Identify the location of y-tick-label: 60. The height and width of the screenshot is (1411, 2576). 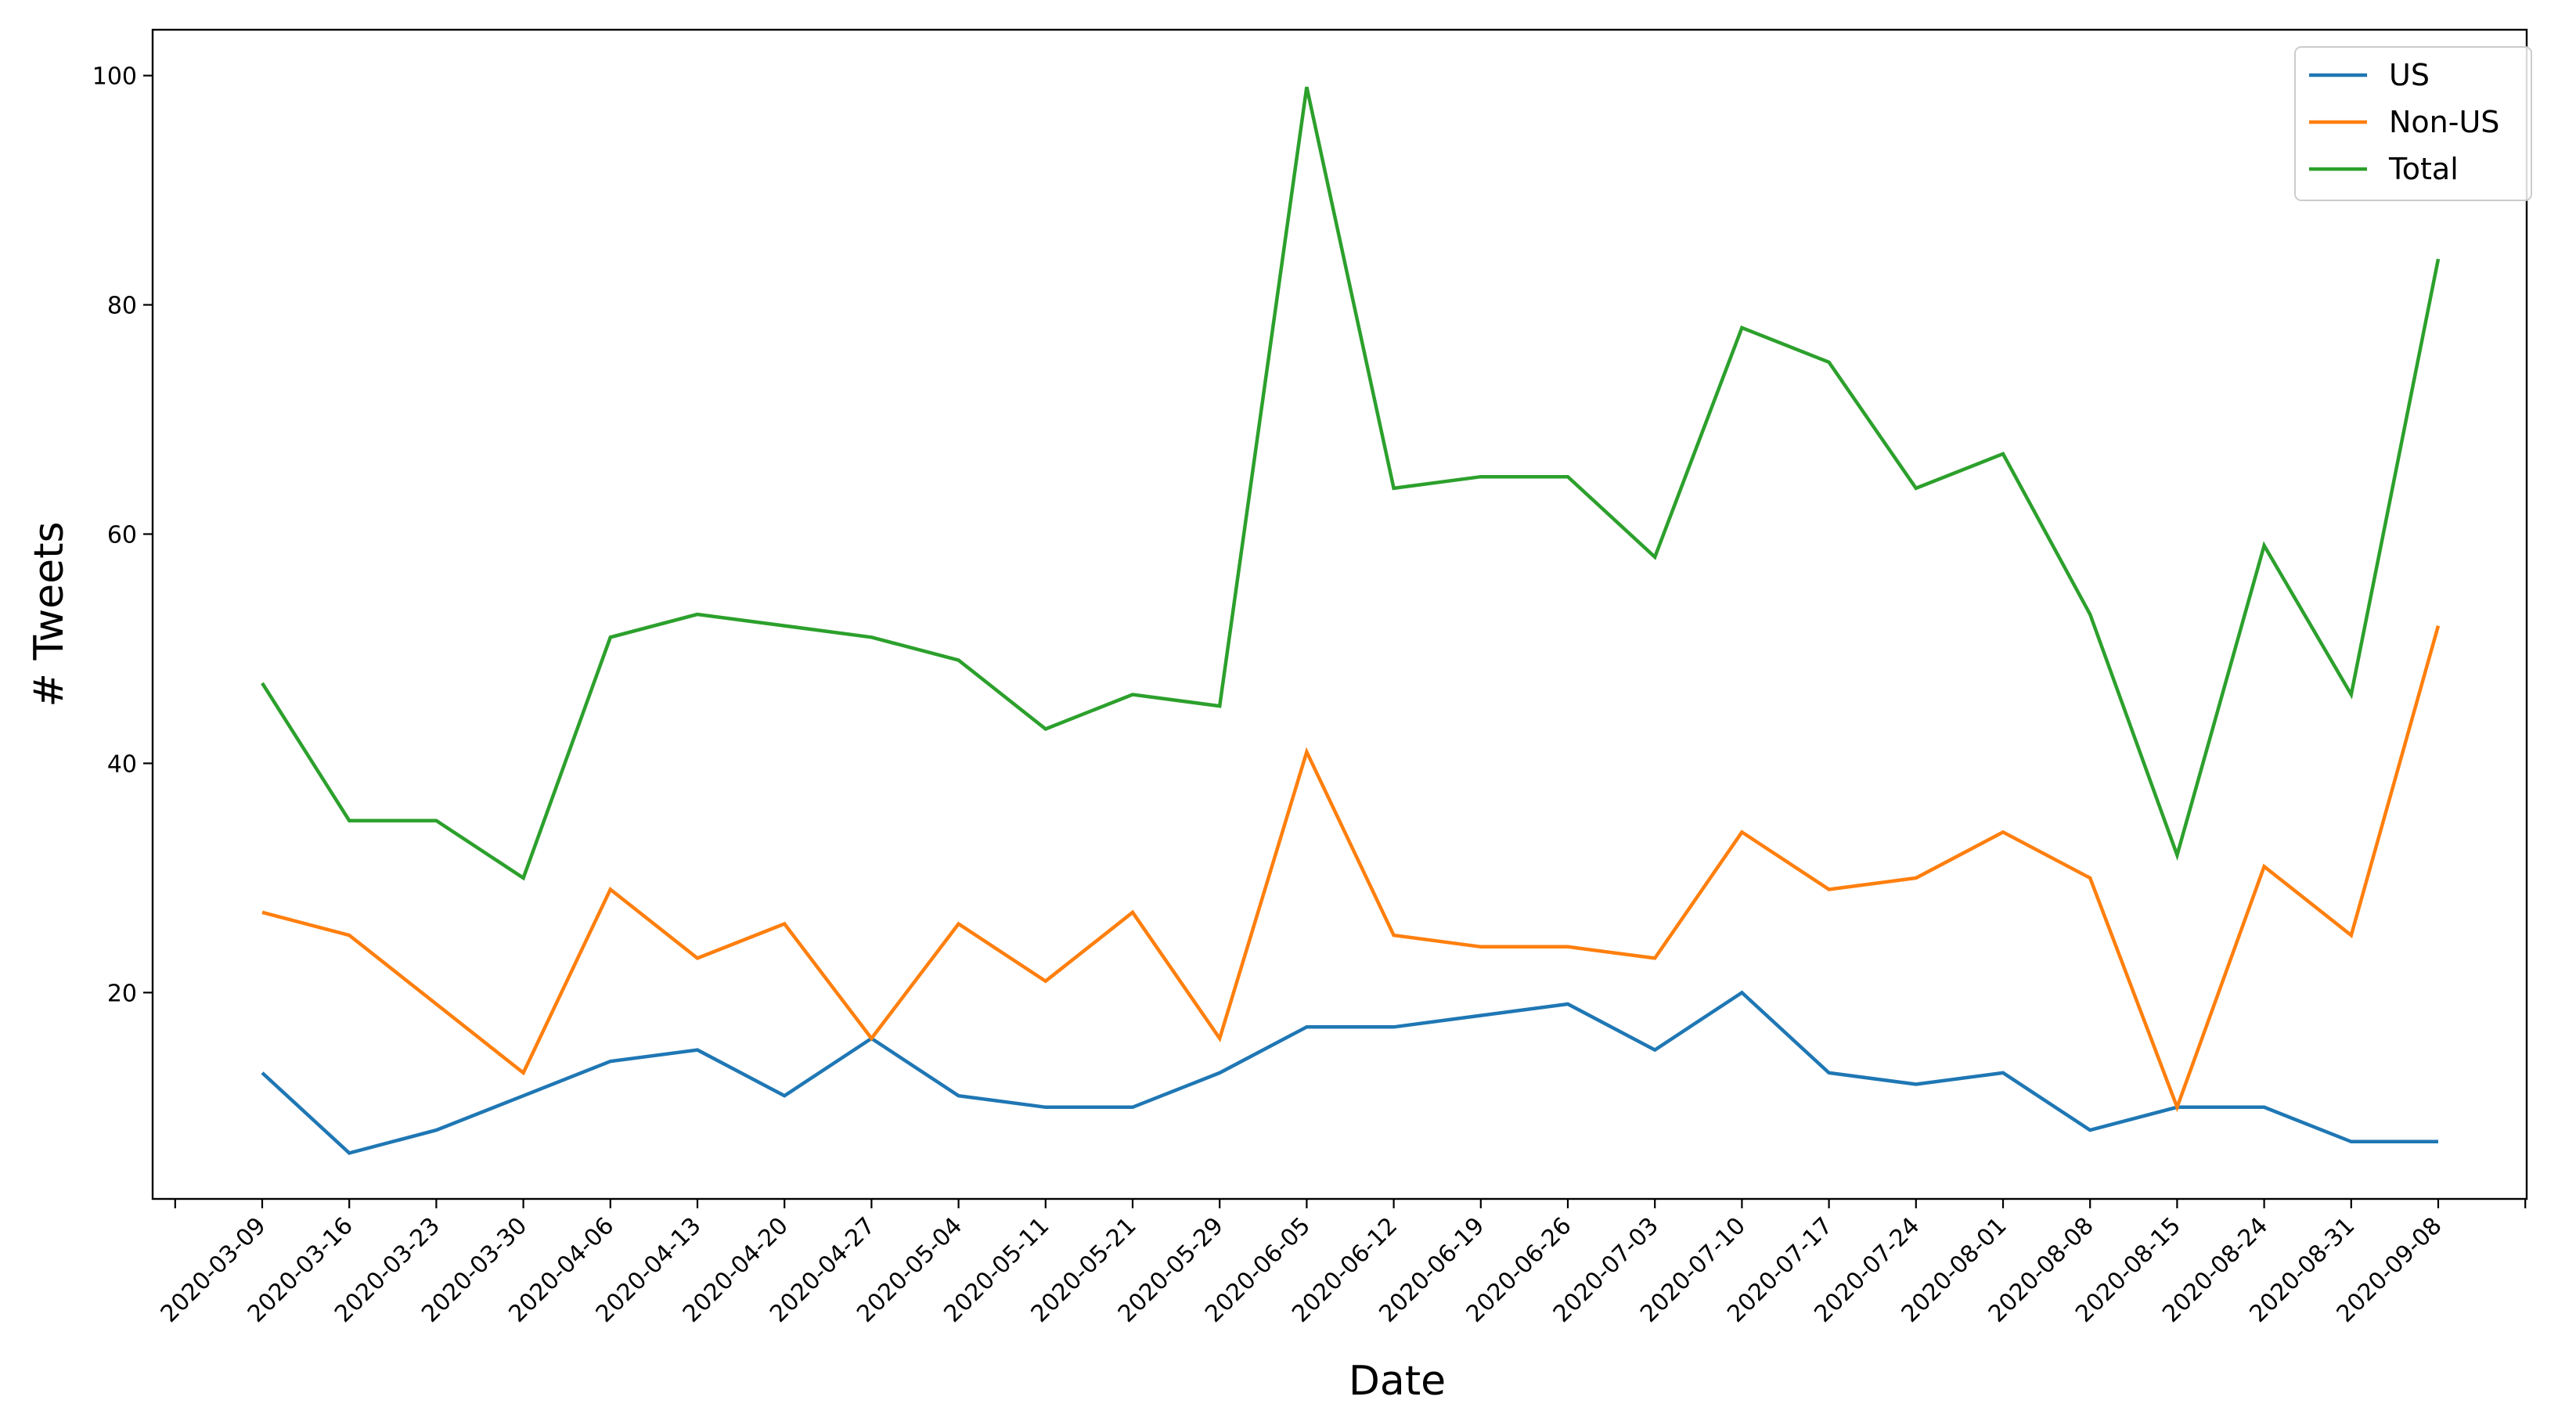
(122, 535).